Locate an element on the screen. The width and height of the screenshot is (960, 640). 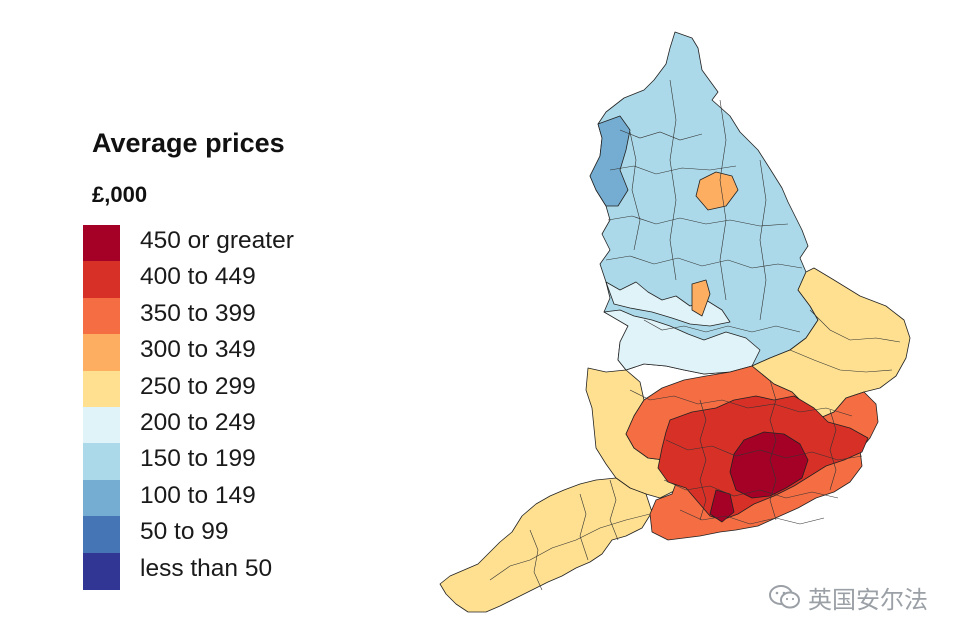
legend-item: 450 or greater is located at coordinates (248, 243).